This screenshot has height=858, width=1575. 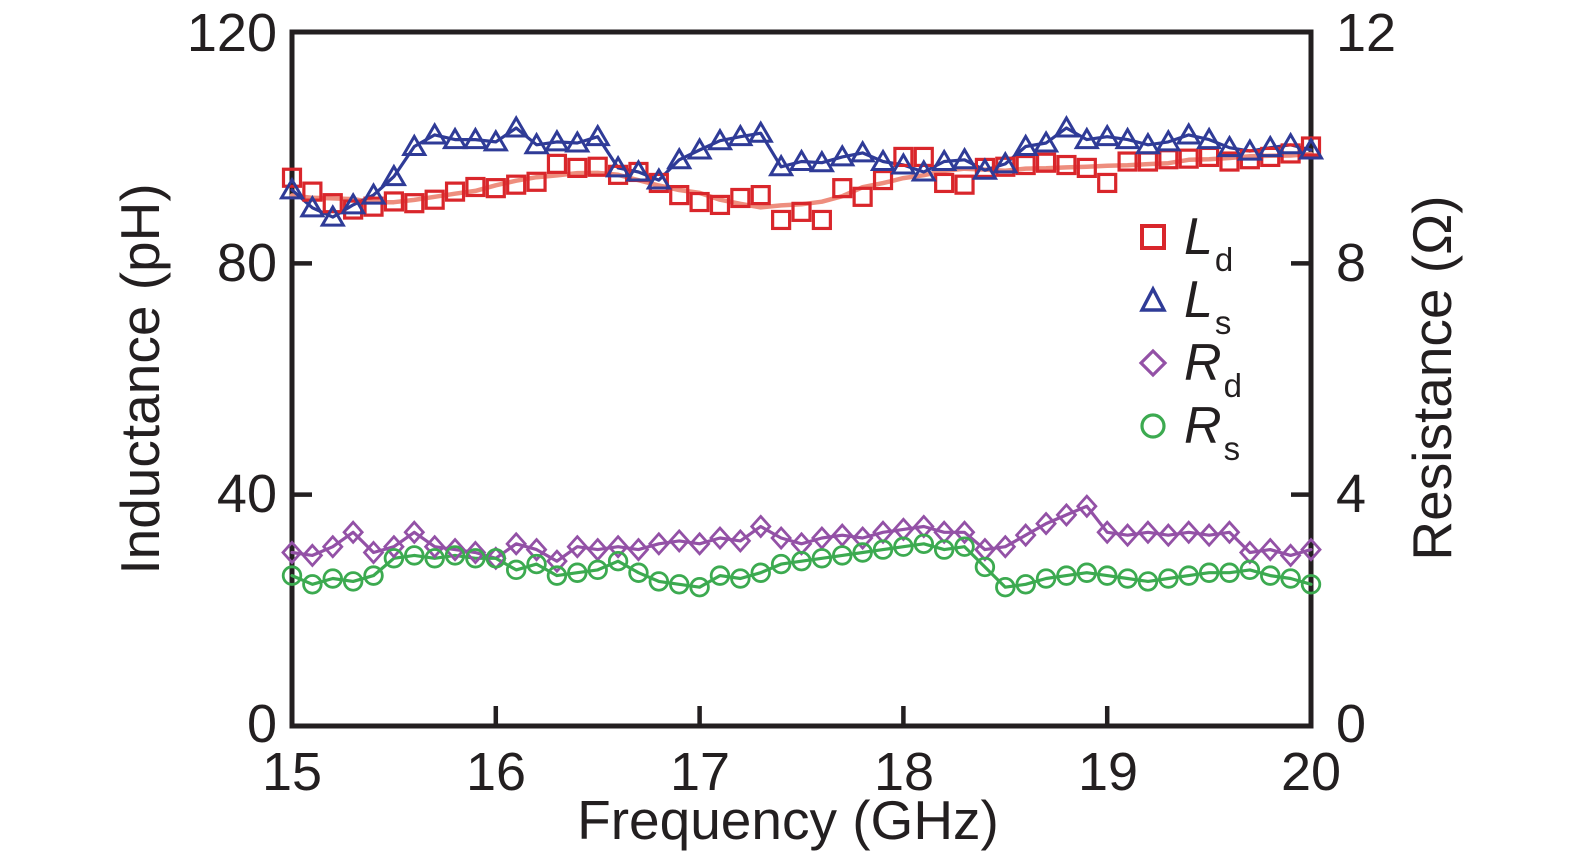 What do you see at coordinates (1212, 431) in the screenshot?
I see `legend-label-rs: Rs` at bounding box center [1212, 431].